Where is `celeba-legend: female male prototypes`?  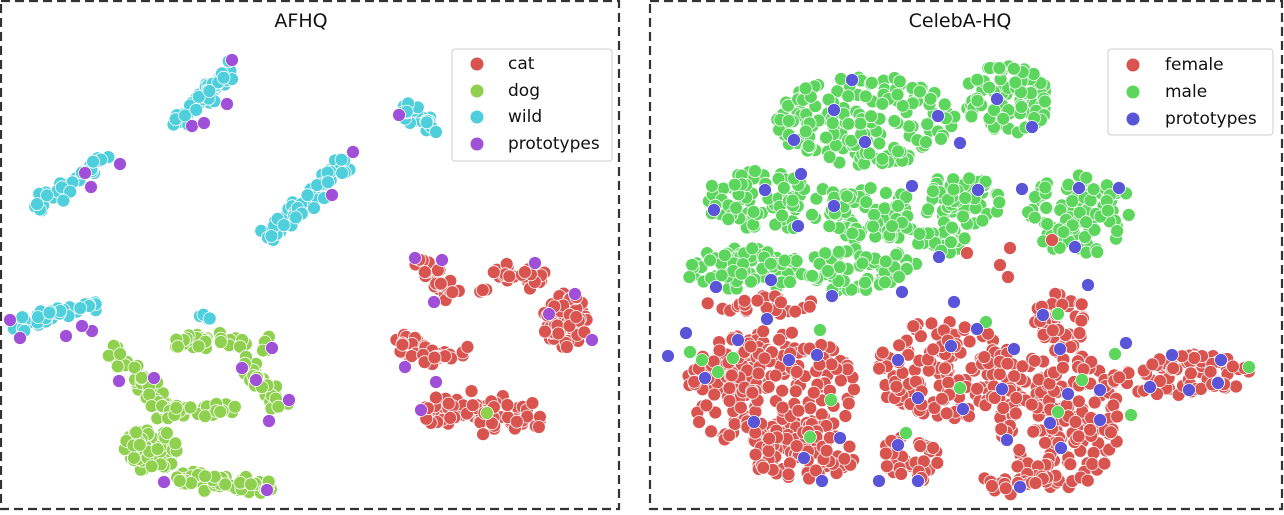 celeba-legend: female male prototypes is located at coordinates (1190, 92).